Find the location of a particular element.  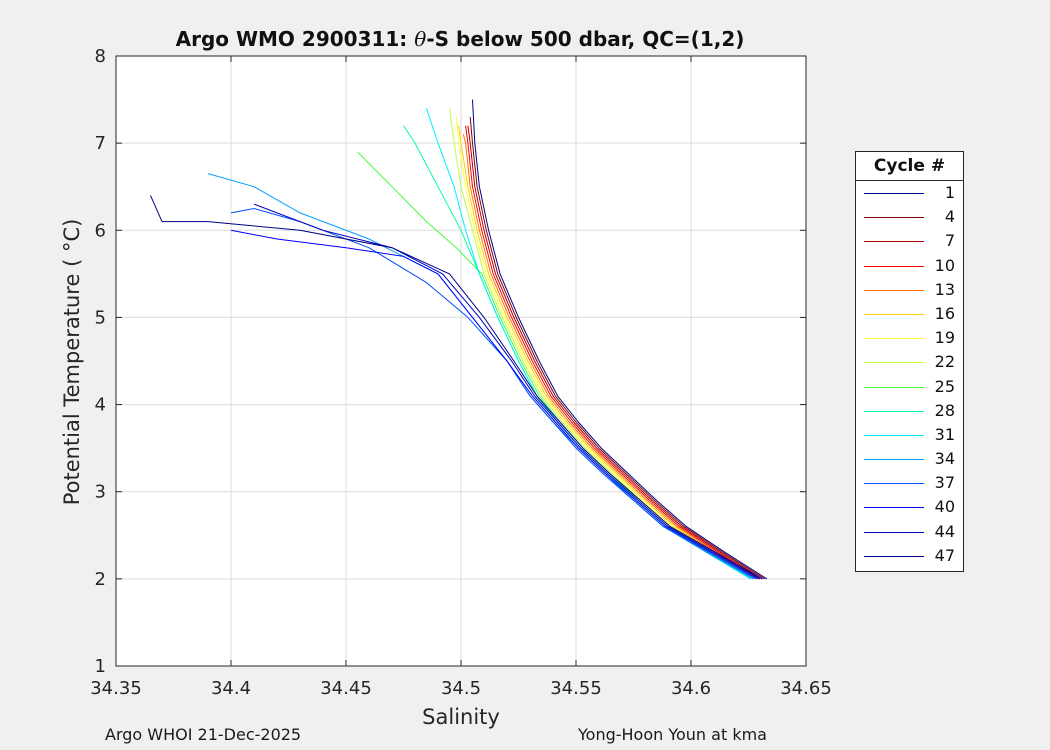

legend-rows: 1 4 7 10 13 16 19 22 25 28 31 34 37 40 44 47 is located at coordinates (909, 374).